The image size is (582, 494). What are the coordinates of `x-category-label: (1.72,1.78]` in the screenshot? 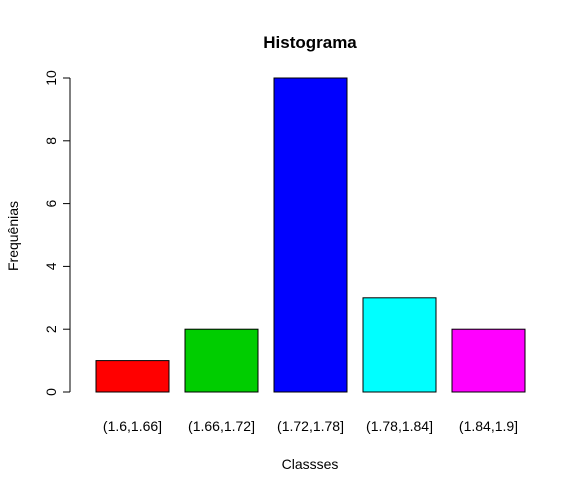 It's located at (310, 426).